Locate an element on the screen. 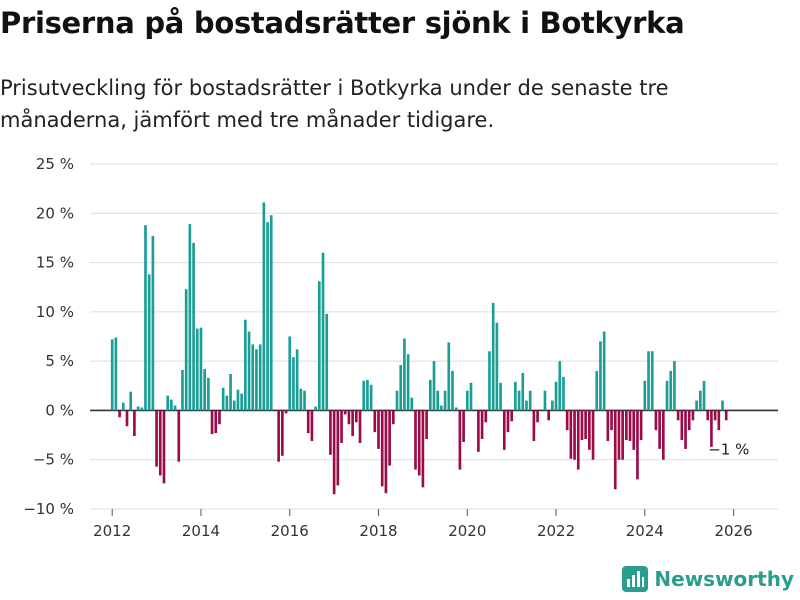 Image resolution: width=800 pixels, height=600 pixels. y-tick-label: 20 % is located at coordinates (55, 213).